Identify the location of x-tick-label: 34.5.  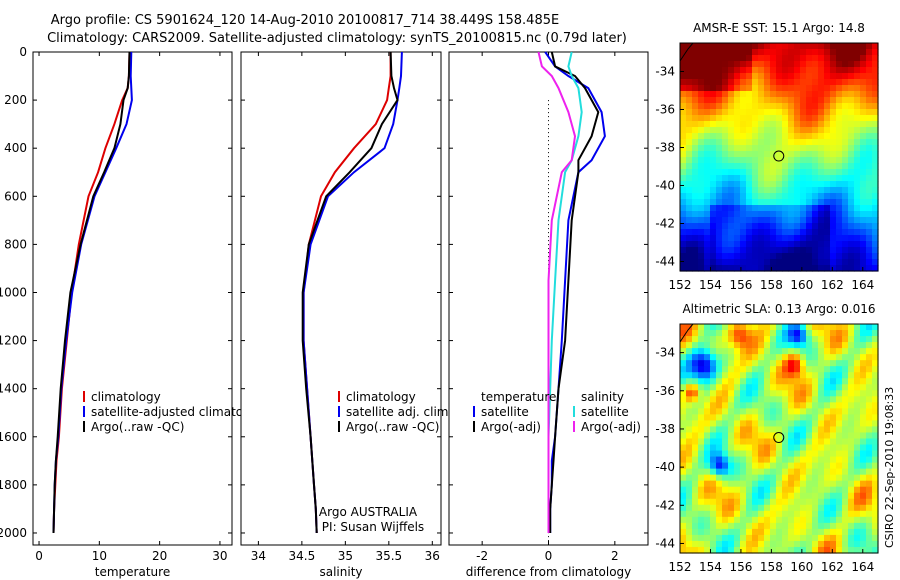
(302, 556).